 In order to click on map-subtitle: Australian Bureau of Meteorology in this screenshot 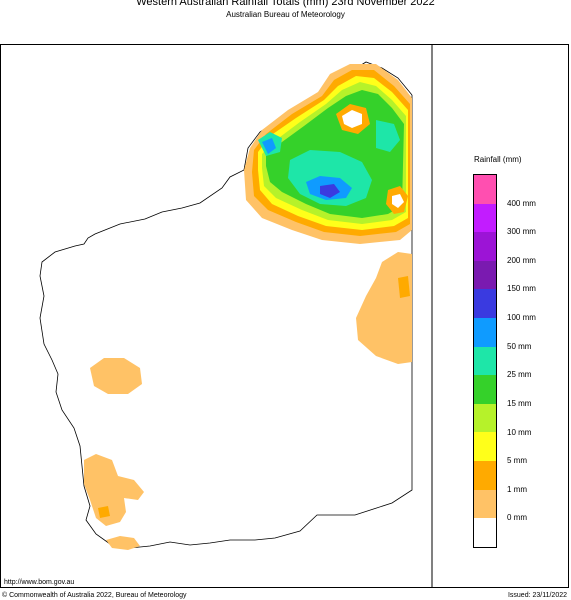, I will do `click(285, 14)`.